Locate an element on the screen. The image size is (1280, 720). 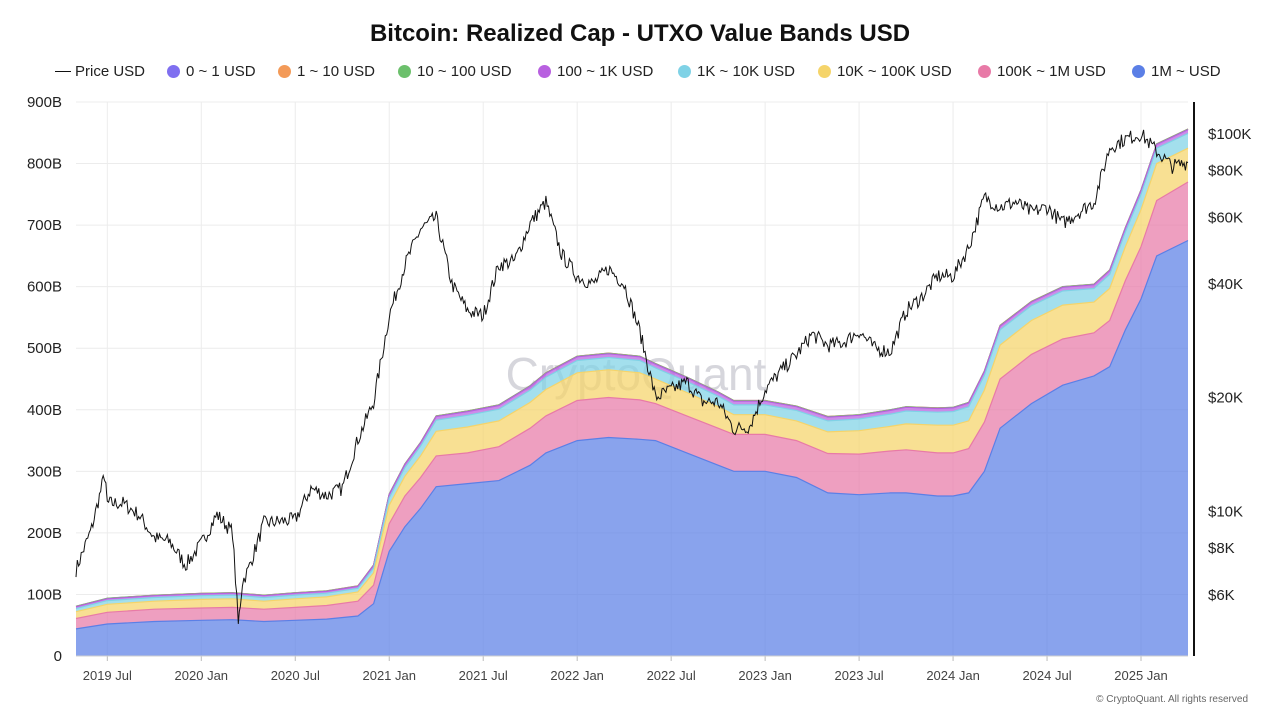
x-tick-label: 2023 Jul is located at coordinates (859, 675).